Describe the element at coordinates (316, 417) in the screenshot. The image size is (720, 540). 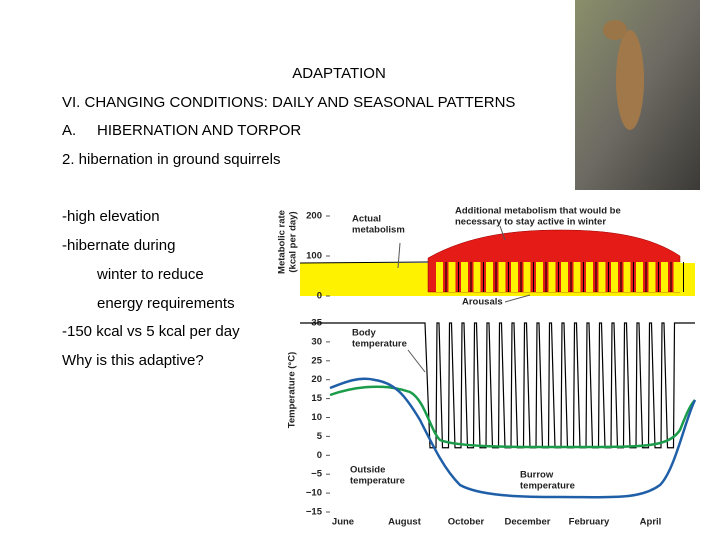
I see `temperature-tick-label: 10` at that location.